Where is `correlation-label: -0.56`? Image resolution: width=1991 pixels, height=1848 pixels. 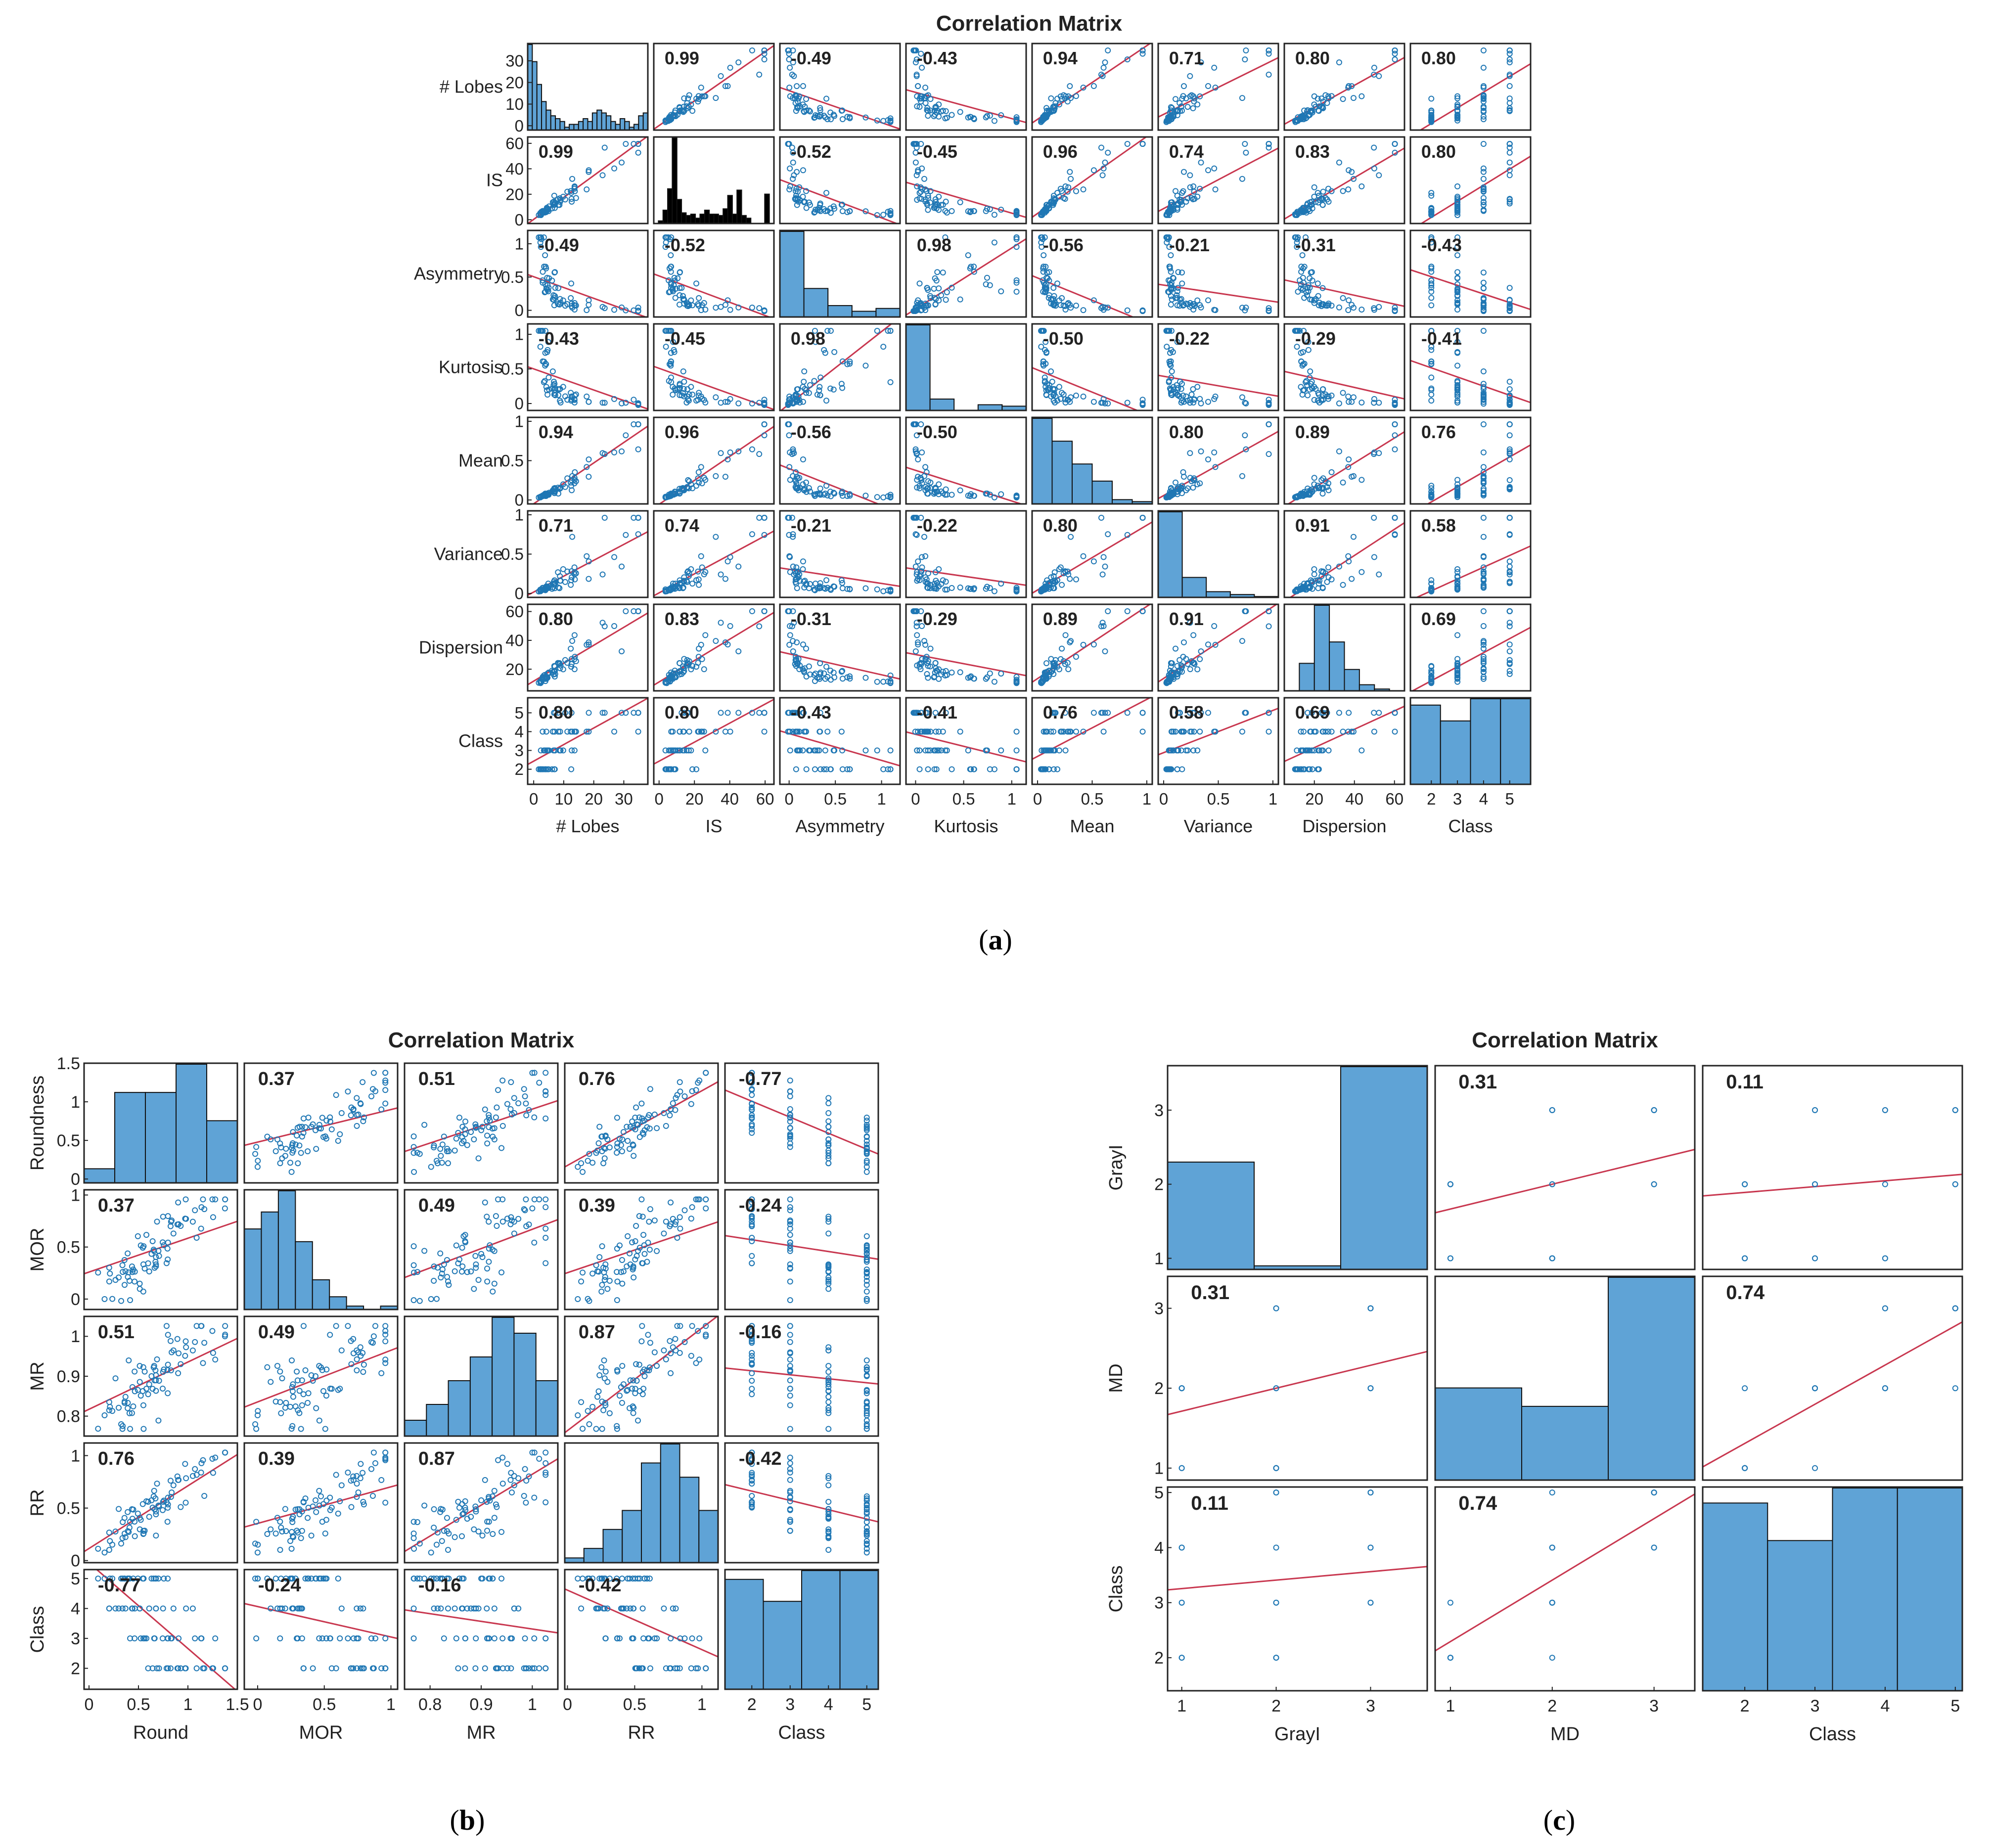 correlation-label: -0.56 is located at coordinates (811, 432).